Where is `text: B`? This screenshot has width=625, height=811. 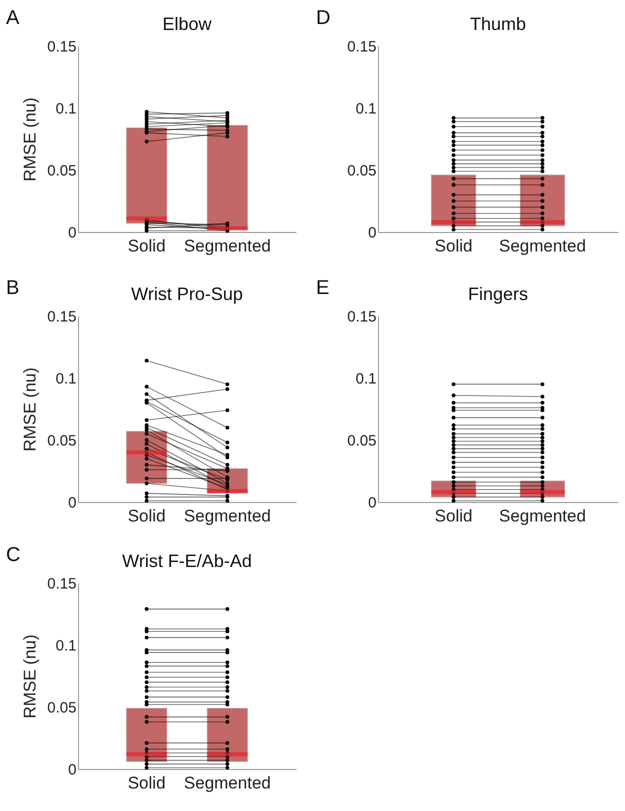 text: B is located at coordinates (13, 288).